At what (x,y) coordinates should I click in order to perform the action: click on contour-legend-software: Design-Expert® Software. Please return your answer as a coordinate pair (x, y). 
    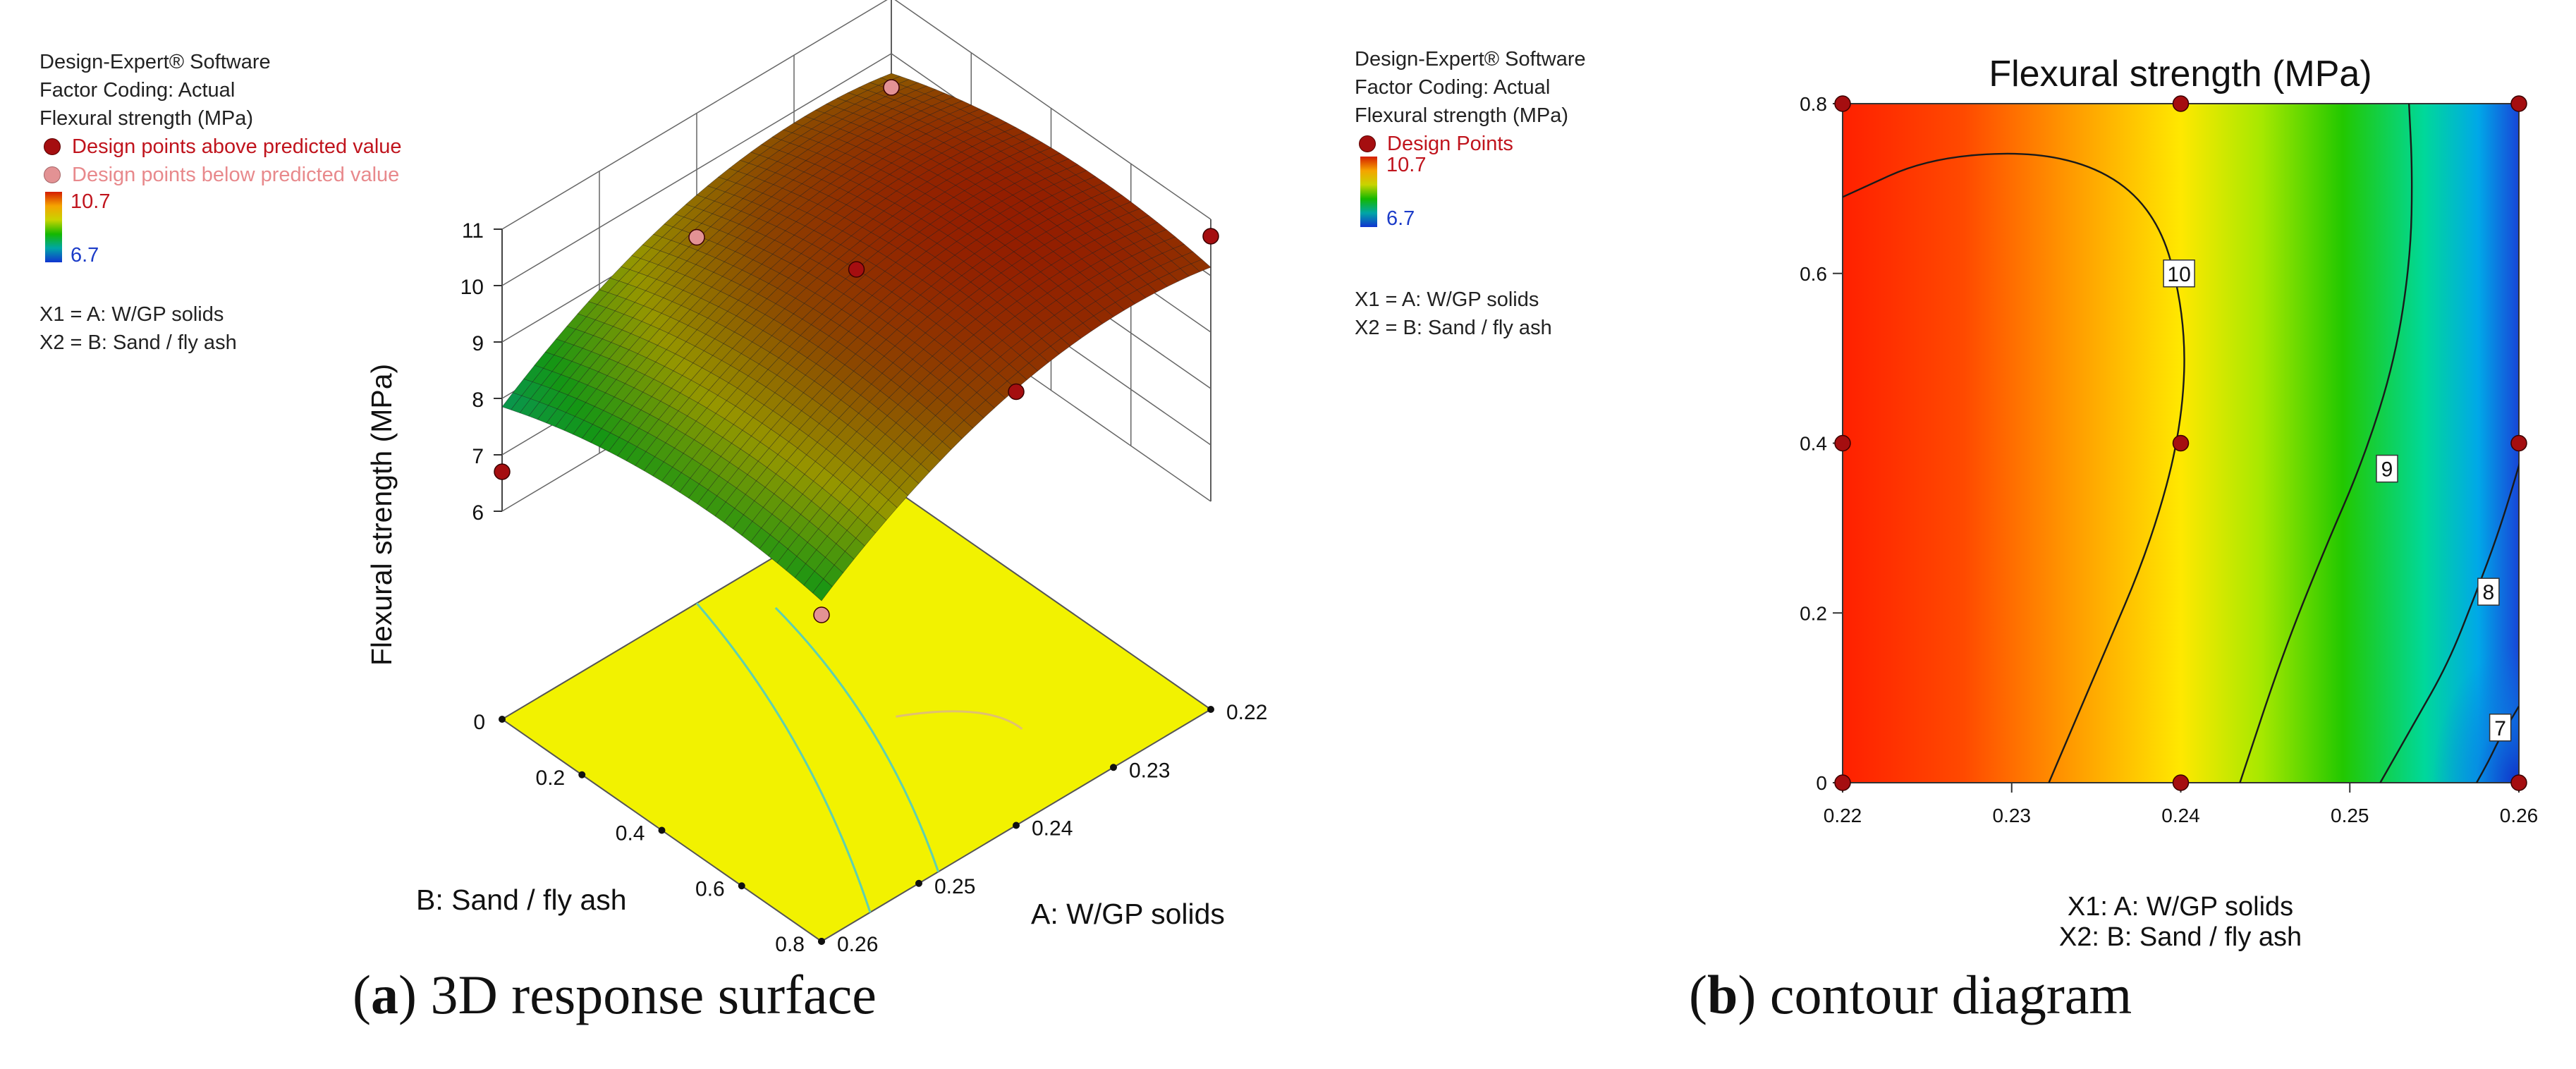
    Looking at the image, I should click on (1470, 60).